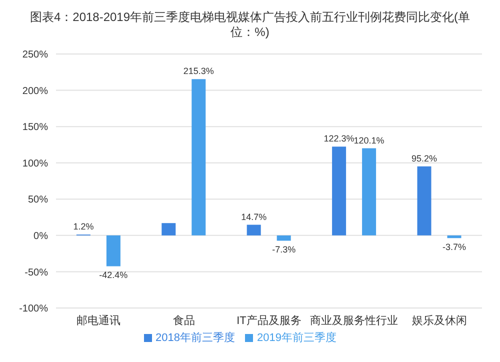  I want to click on x-tick-label: 邮电通讯, so click(98, 320).